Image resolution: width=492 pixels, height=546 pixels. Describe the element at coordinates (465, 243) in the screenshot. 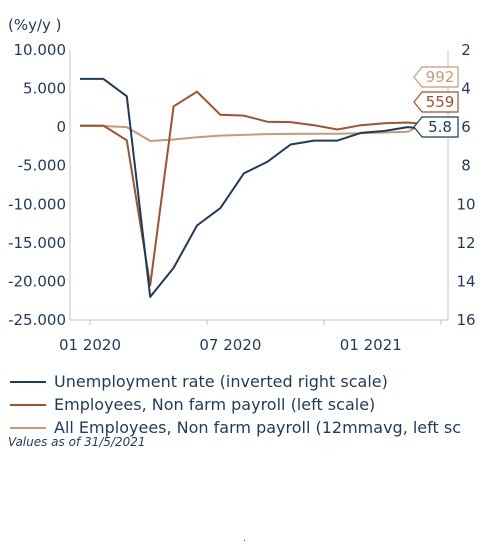

I see `right-tick-label: 12` at that location.